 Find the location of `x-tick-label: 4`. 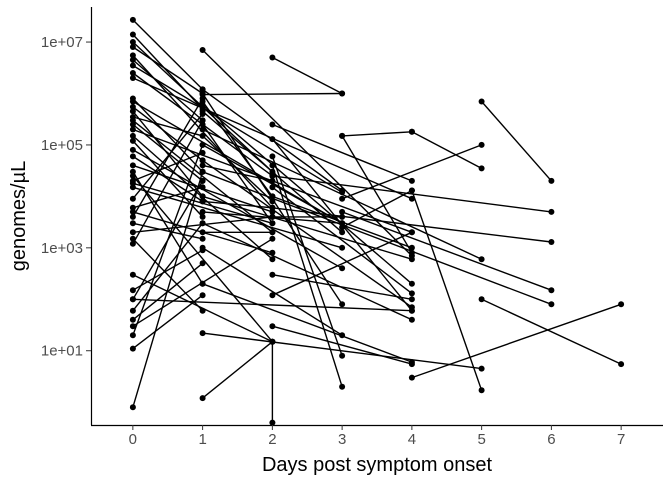

x-tick-label: 4 is located at coordinates (412, 439).